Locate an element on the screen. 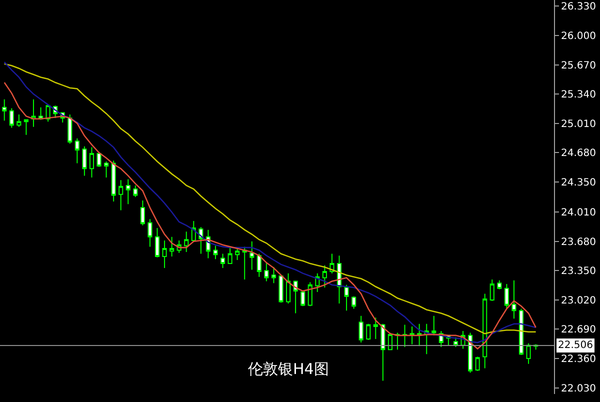 The width and height of the screenshot is (600, 402). y-tick-label: 23.680 is located at coordinates (578, 242).